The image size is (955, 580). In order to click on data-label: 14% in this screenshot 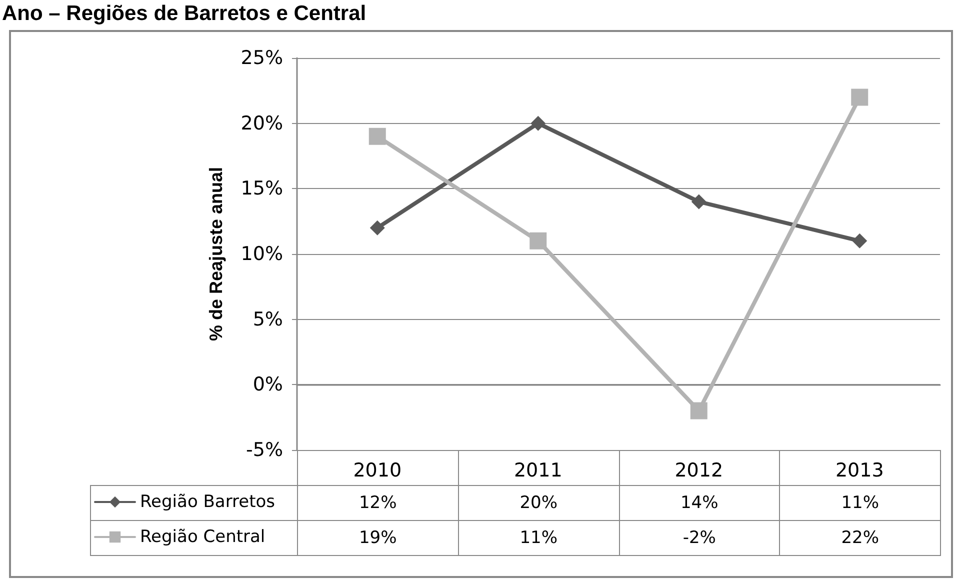, I will do `click(699, 503)`.